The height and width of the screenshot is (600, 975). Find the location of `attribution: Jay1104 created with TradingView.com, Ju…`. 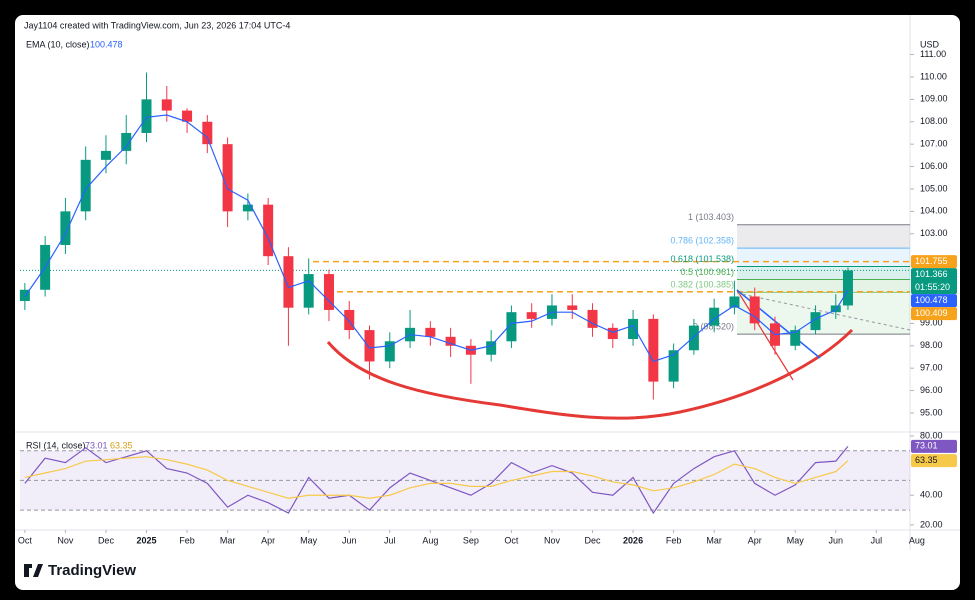

attribution: Jay1104 created with TradingView.com, Ju… is located at coordinates (157, 25).